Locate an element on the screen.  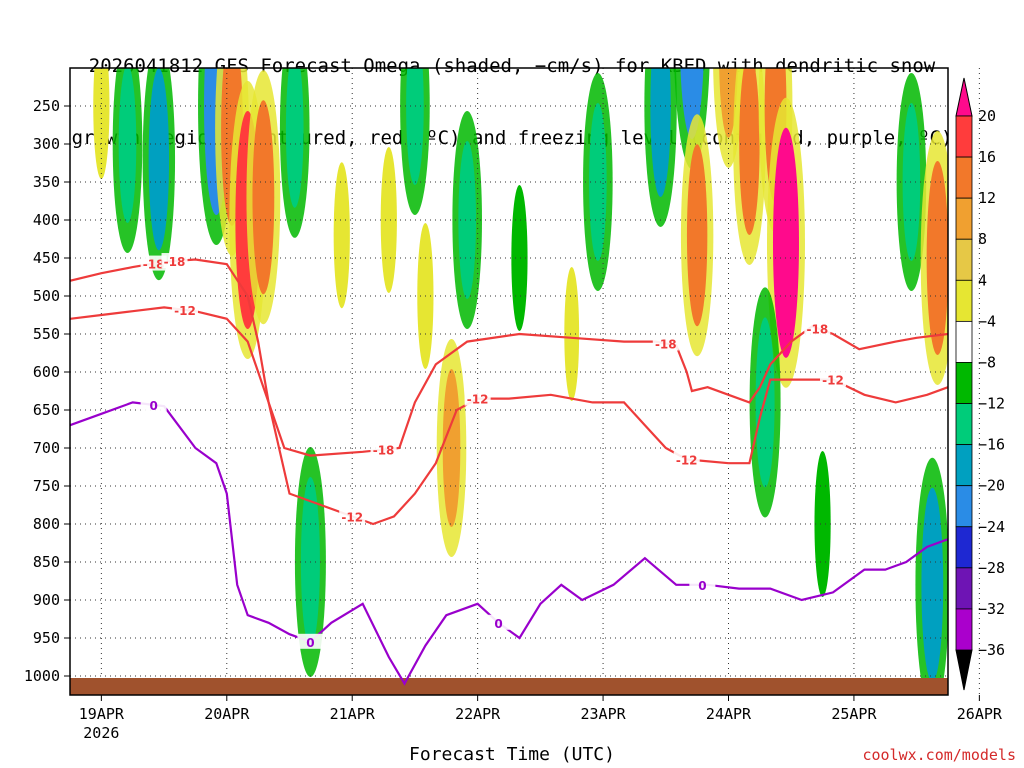
colorbar-label: −4 is located at coordinates (987, 321).